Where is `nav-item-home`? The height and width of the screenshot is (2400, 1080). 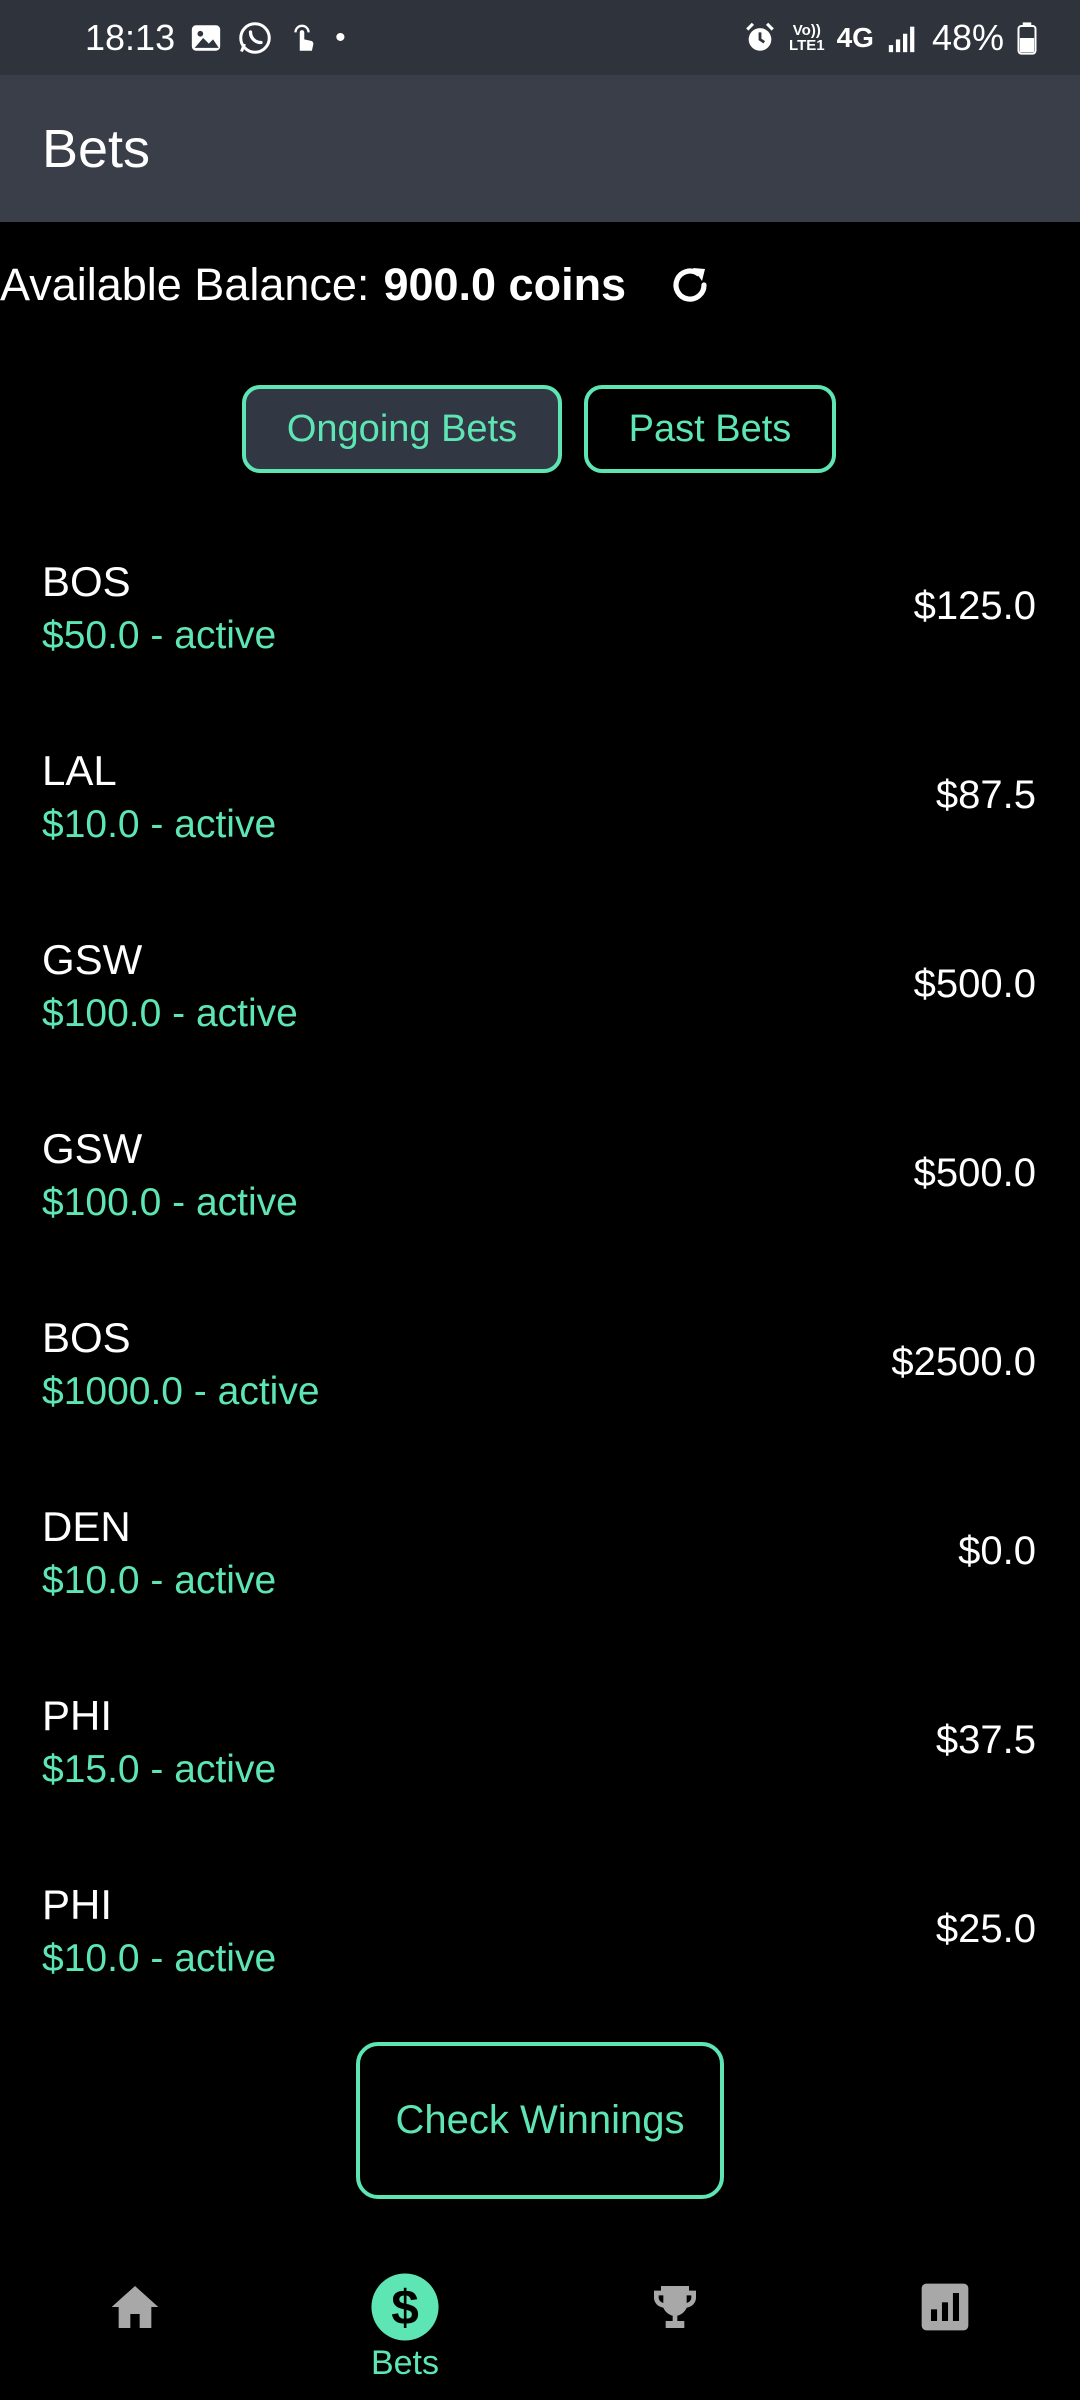
nav-item-home is located at coordinates (135, 2320).